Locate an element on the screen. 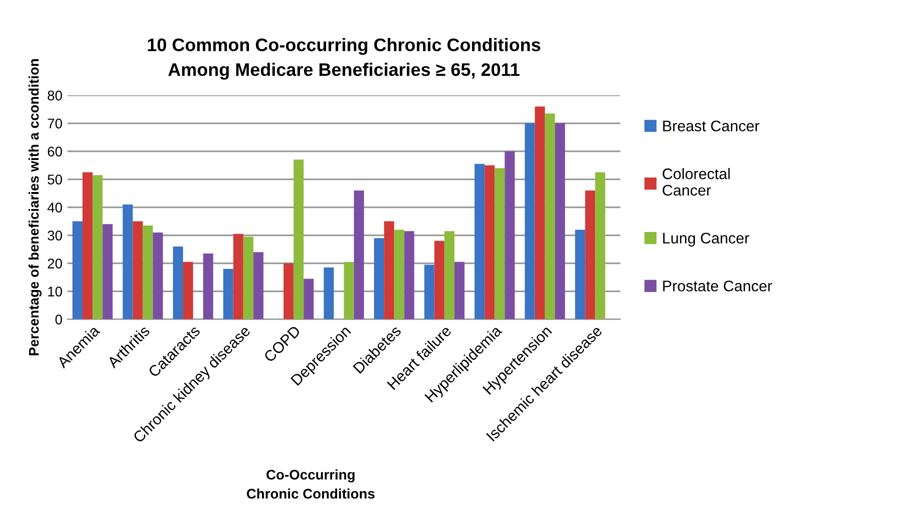 The height and width of the screenshot is (515, 899). y-tick-label: 70 is located at coordinates (55, 123).